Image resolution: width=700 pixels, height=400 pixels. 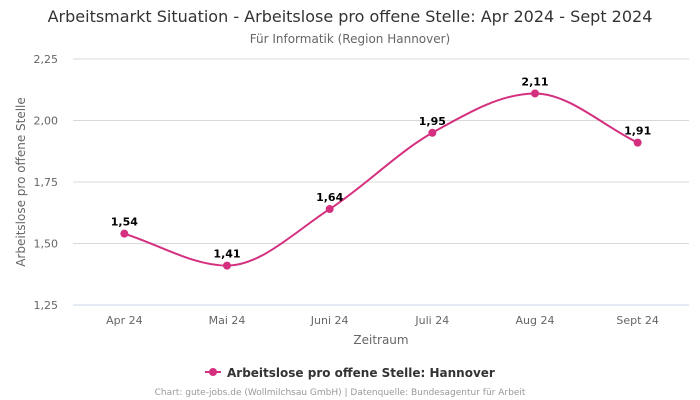 What do you see at coordinates (637, 320) in the screenshot?
I see `x-tick-label: Sept 24` at bounding box center [637, 320].